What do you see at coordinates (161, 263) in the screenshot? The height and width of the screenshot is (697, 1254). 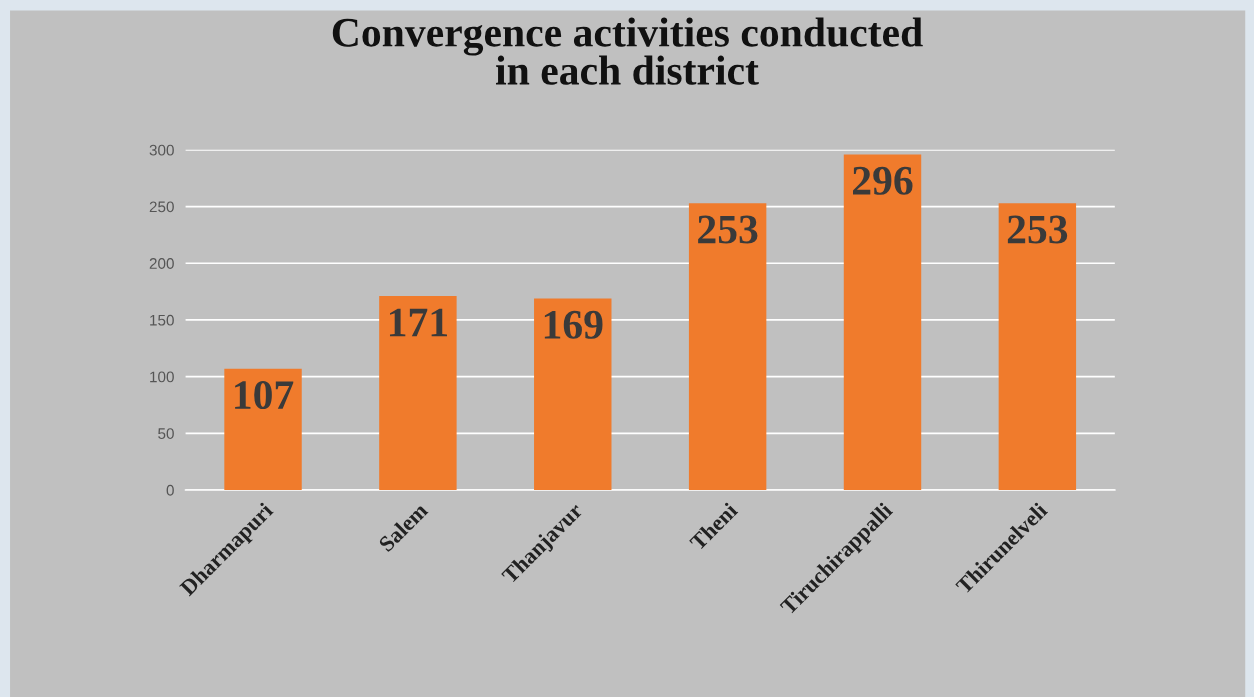 I see `y-tick-label: 200` at bounding box center [161, 263].